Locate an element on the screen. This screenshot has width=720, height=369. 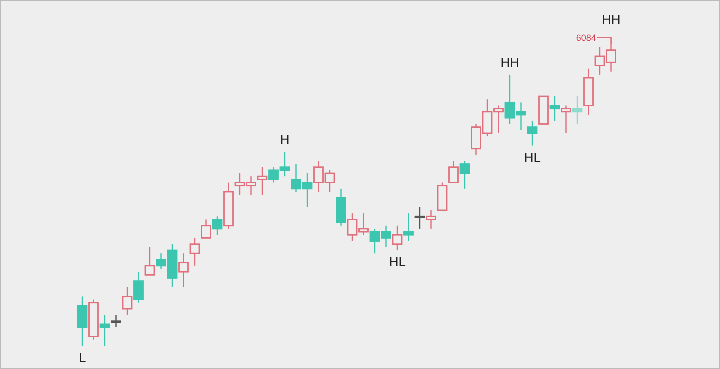
annotation: H is located at coordinates (285, 139).